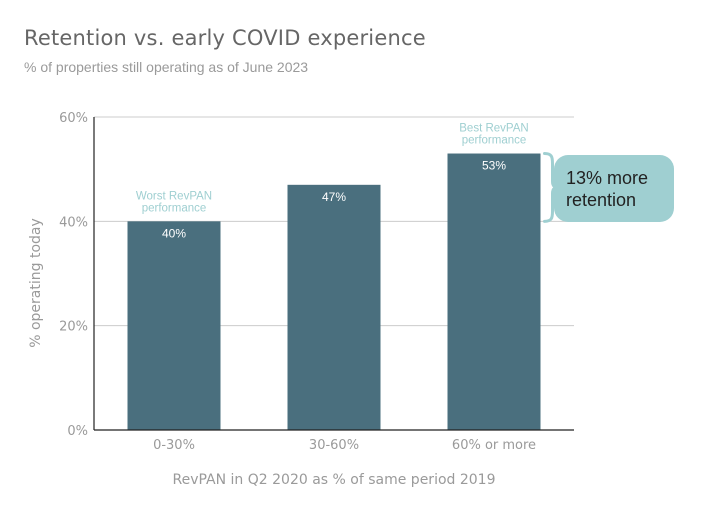 This screenshot has height=508, width=717. I want to click on y-axis-label: % operating today, so click(36, 283).